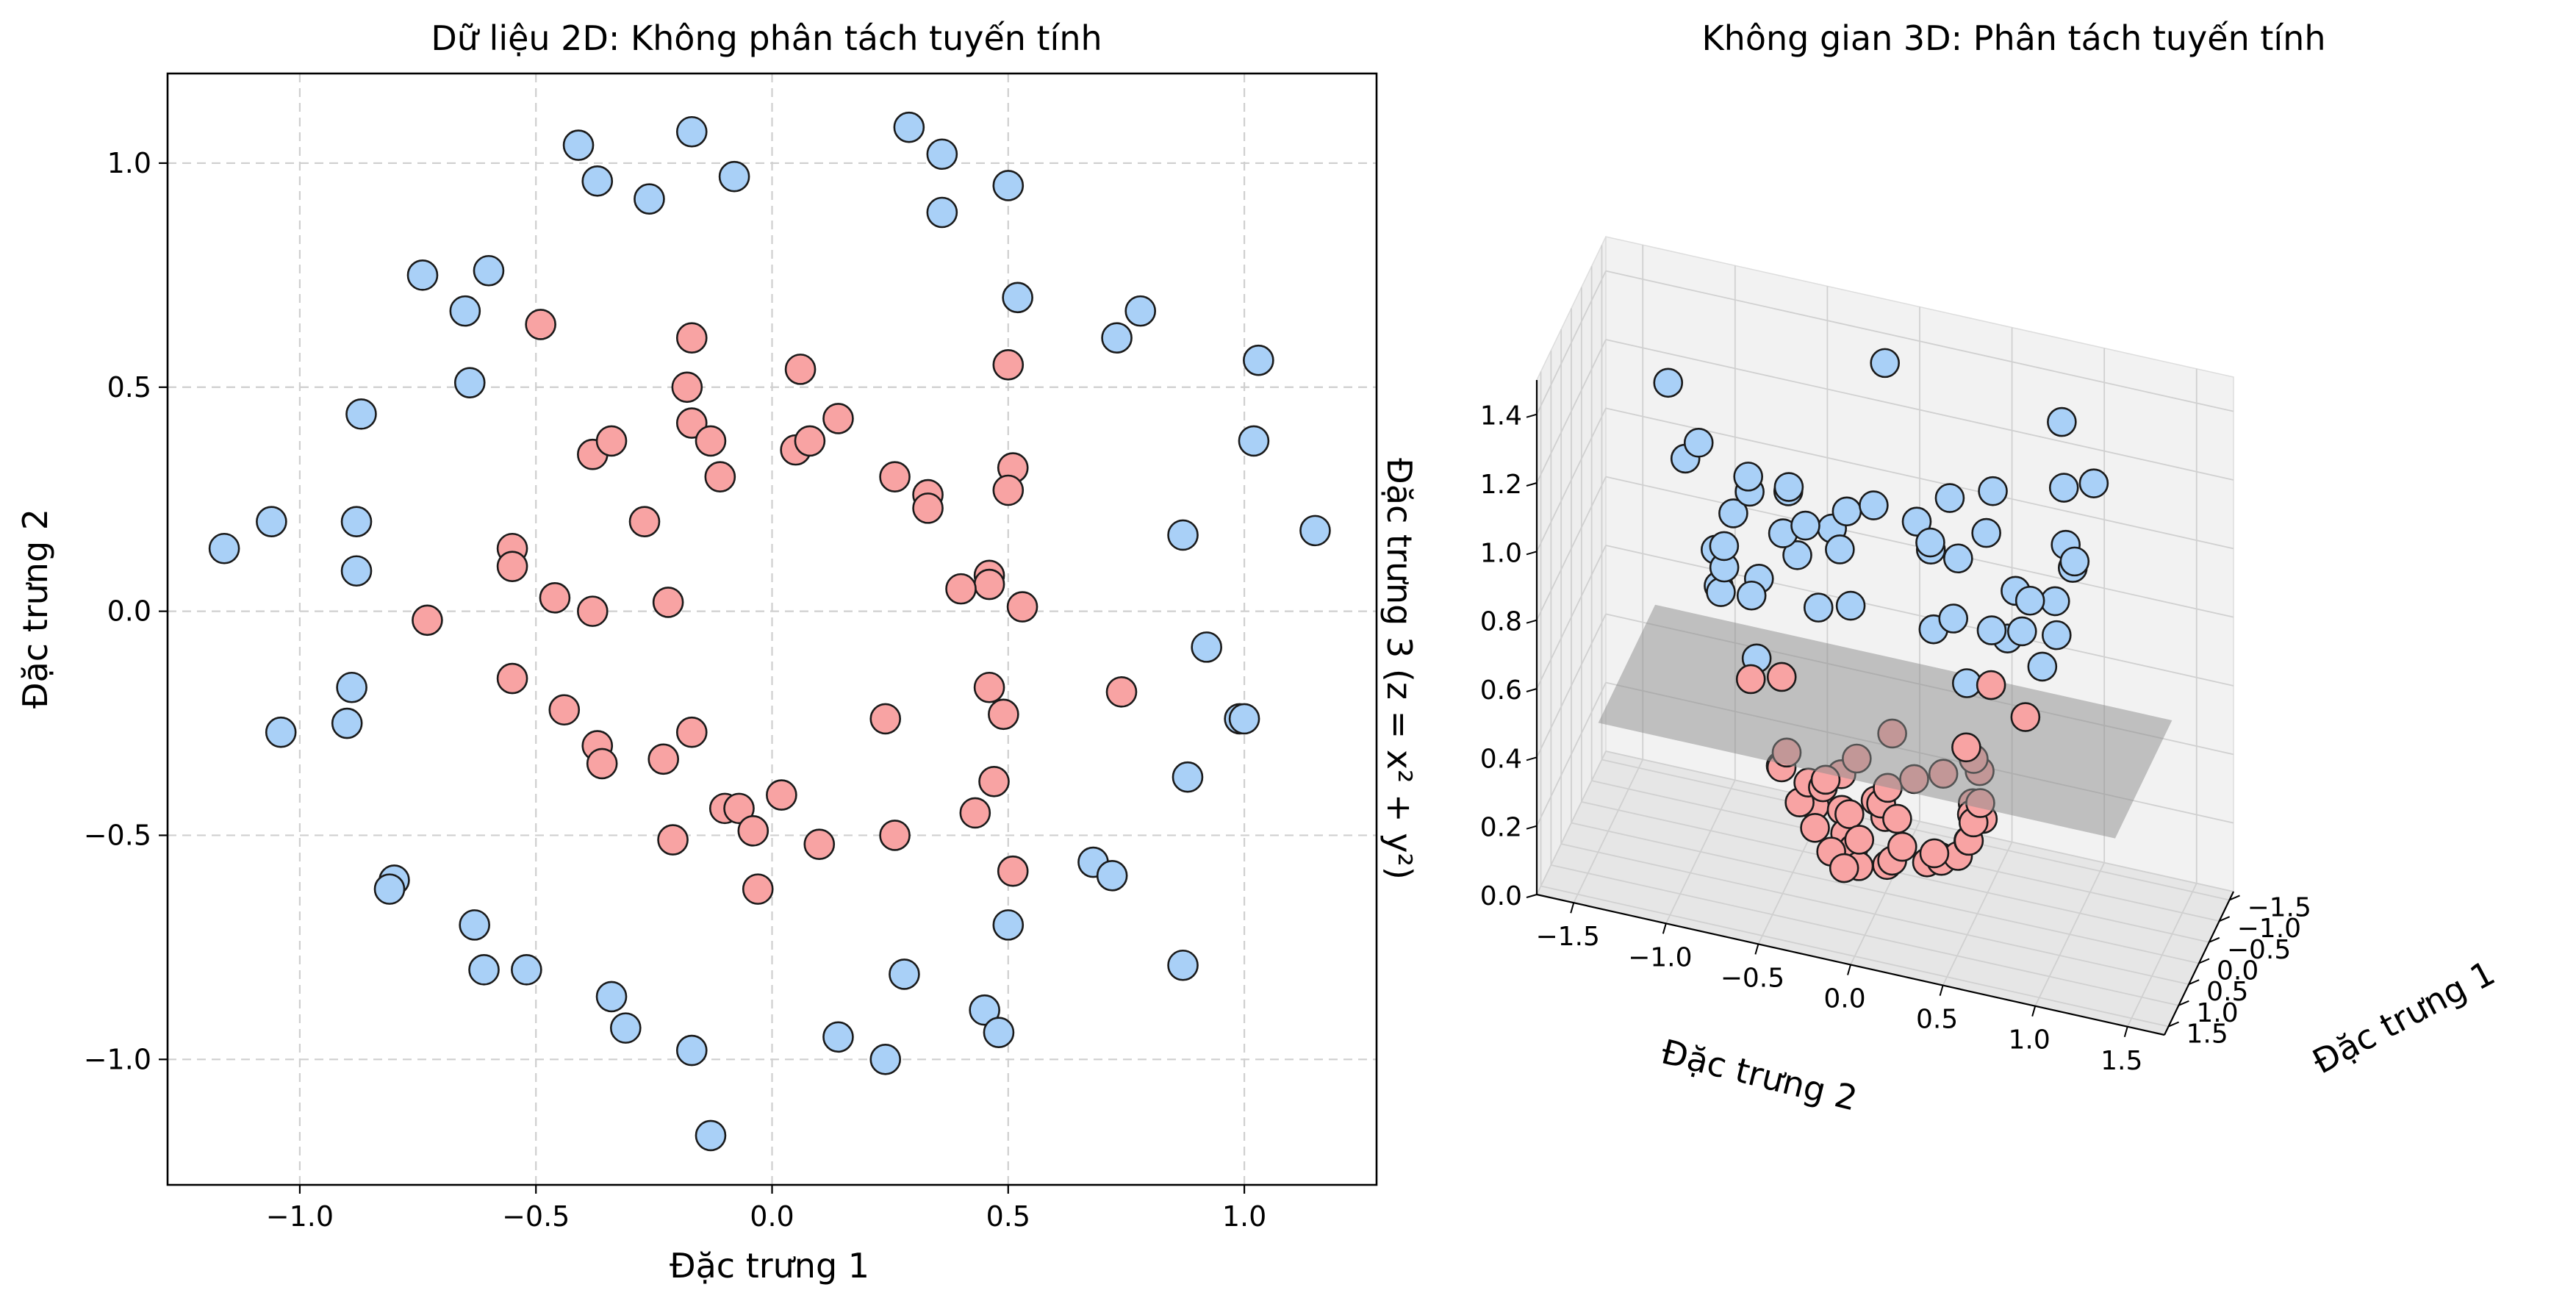  Describe the element at coordinates (1937, 1020) in the screenshot. I see `x-tick-label-3d: 0.5` at that location.